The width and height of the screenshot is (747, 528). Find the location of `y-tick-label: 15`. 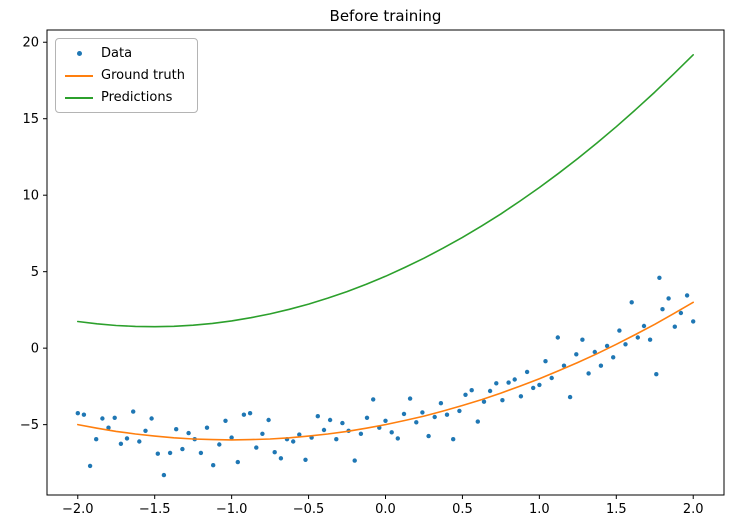

y-tick-label: 15 is located at coordinates (30, 119).